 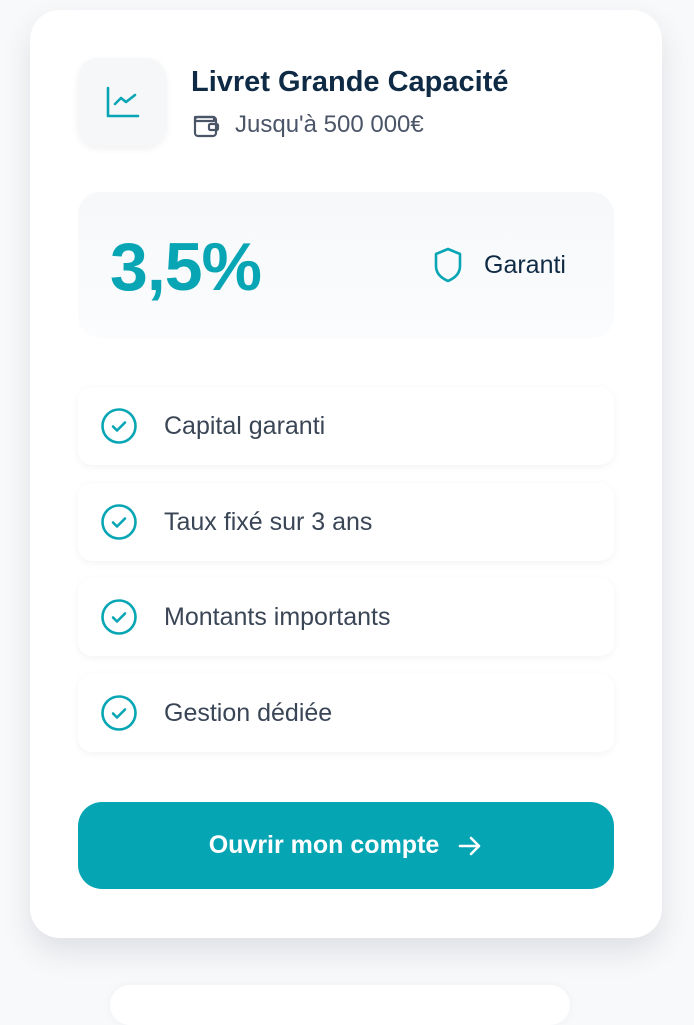 I want to click on arrow-right-icon, so click(x=469, y=845).